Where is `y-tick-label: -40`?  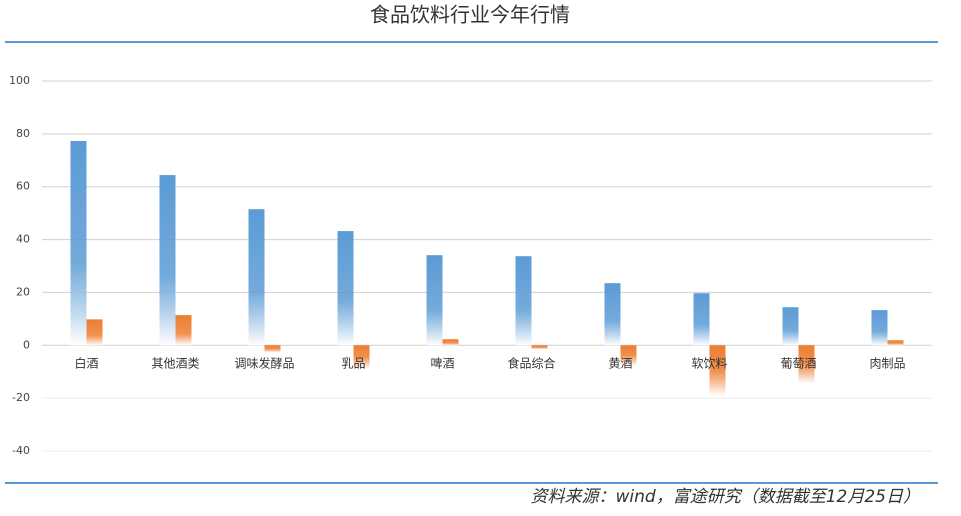
y-tick-label: -40 is located at coordinates (21, 450).